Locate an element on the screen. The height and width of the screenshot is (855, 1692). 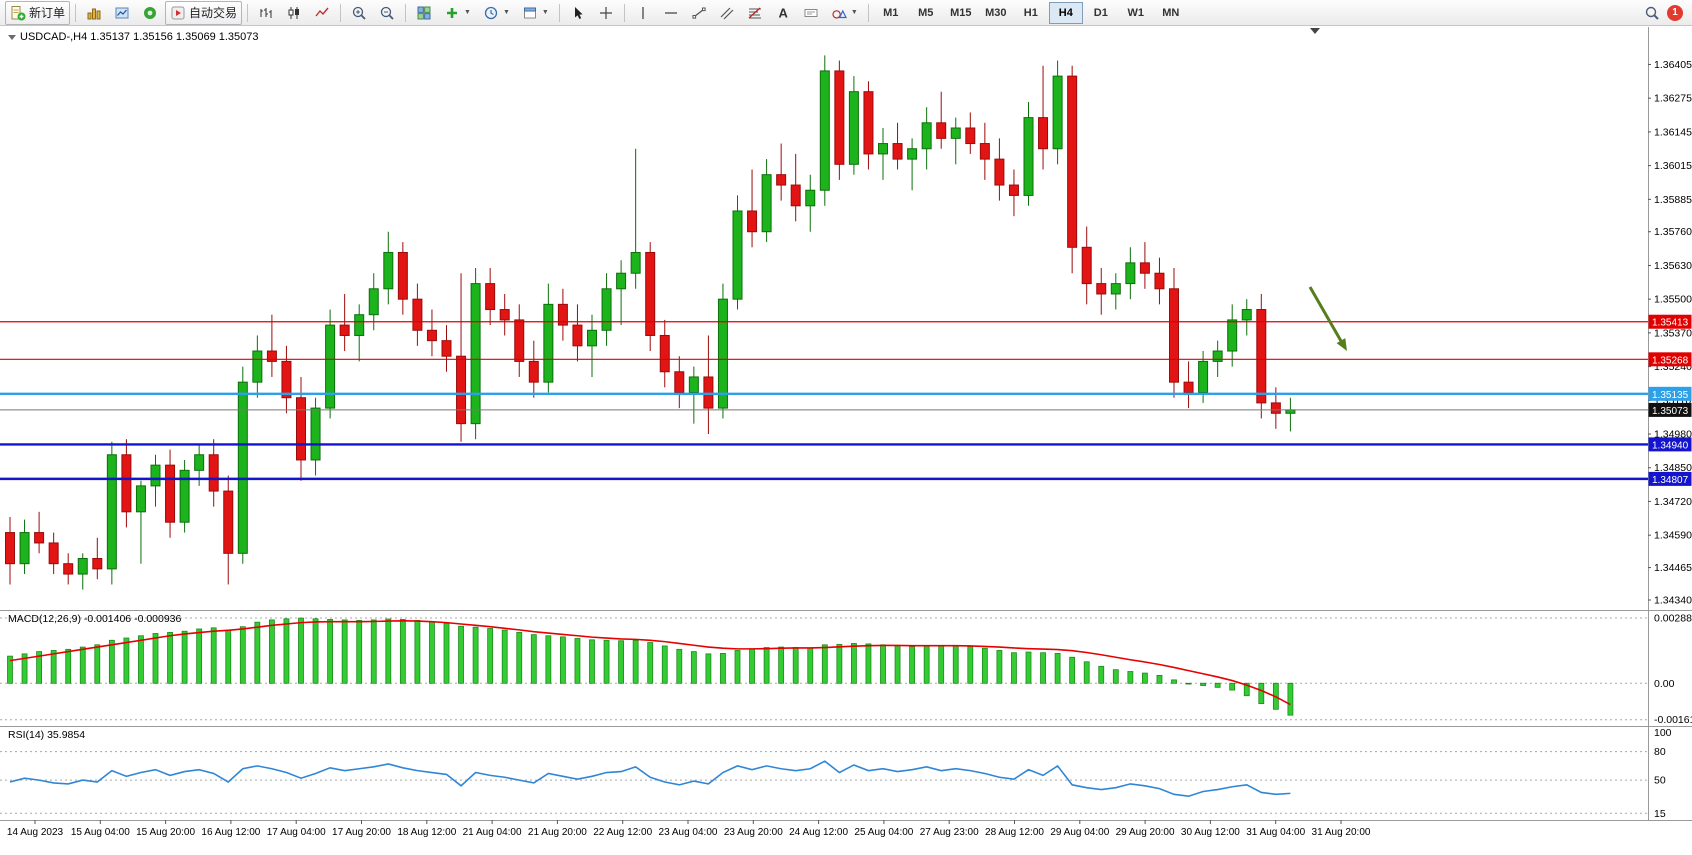
line-chart-button is located at coordinates (322, 13).